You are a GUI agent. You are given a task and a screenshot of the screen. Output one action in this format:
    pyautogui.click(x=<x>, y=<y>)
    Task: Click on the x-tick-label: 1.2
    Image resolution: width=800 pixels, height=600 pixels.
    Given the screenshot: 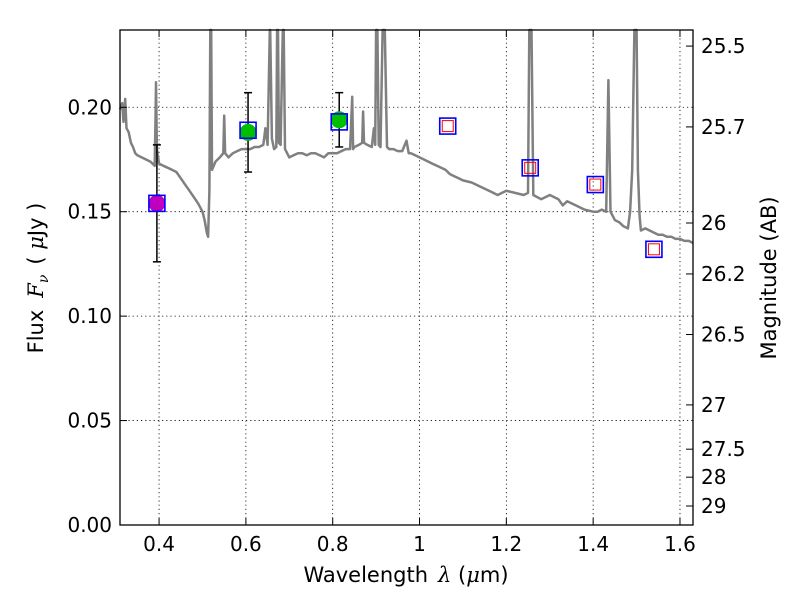 What is the action you would take?
    pyautogui.click(x=506, y=544)
    